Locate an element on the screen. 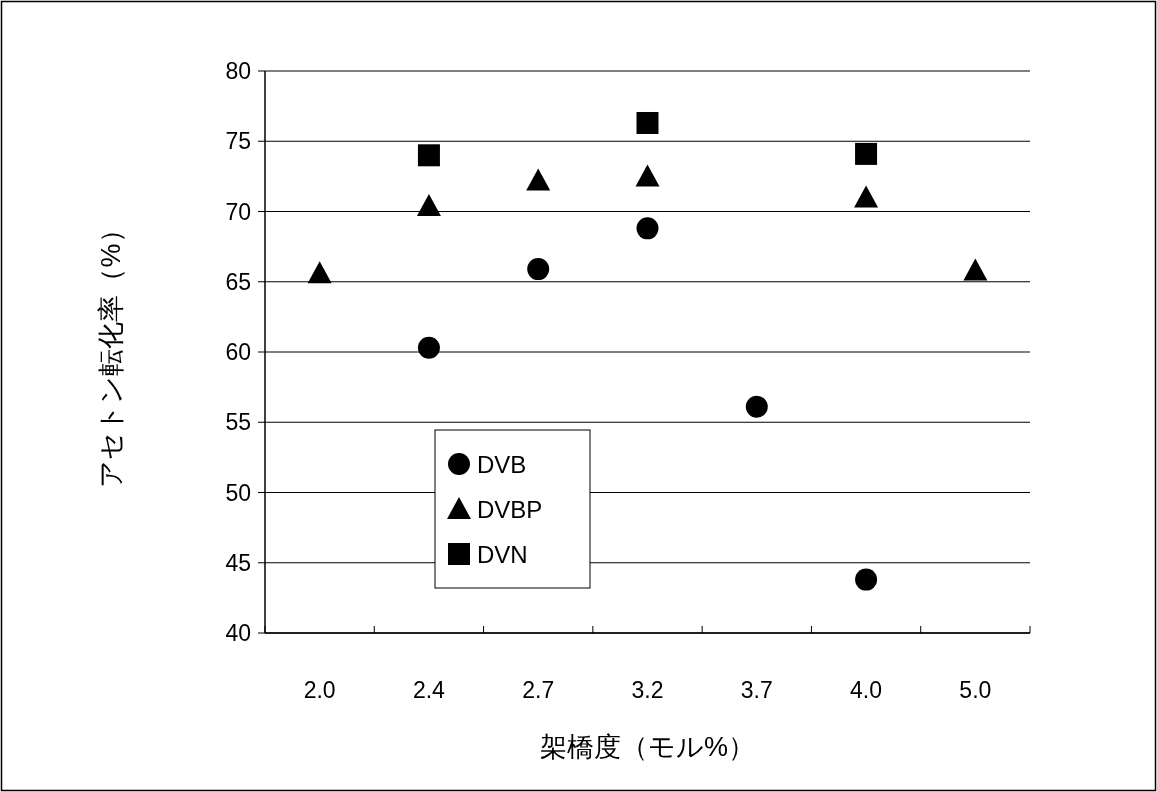 The width and height of the screenshot is (1157, 792). y-tick-label: 40 is located at coordinates (238, 633).